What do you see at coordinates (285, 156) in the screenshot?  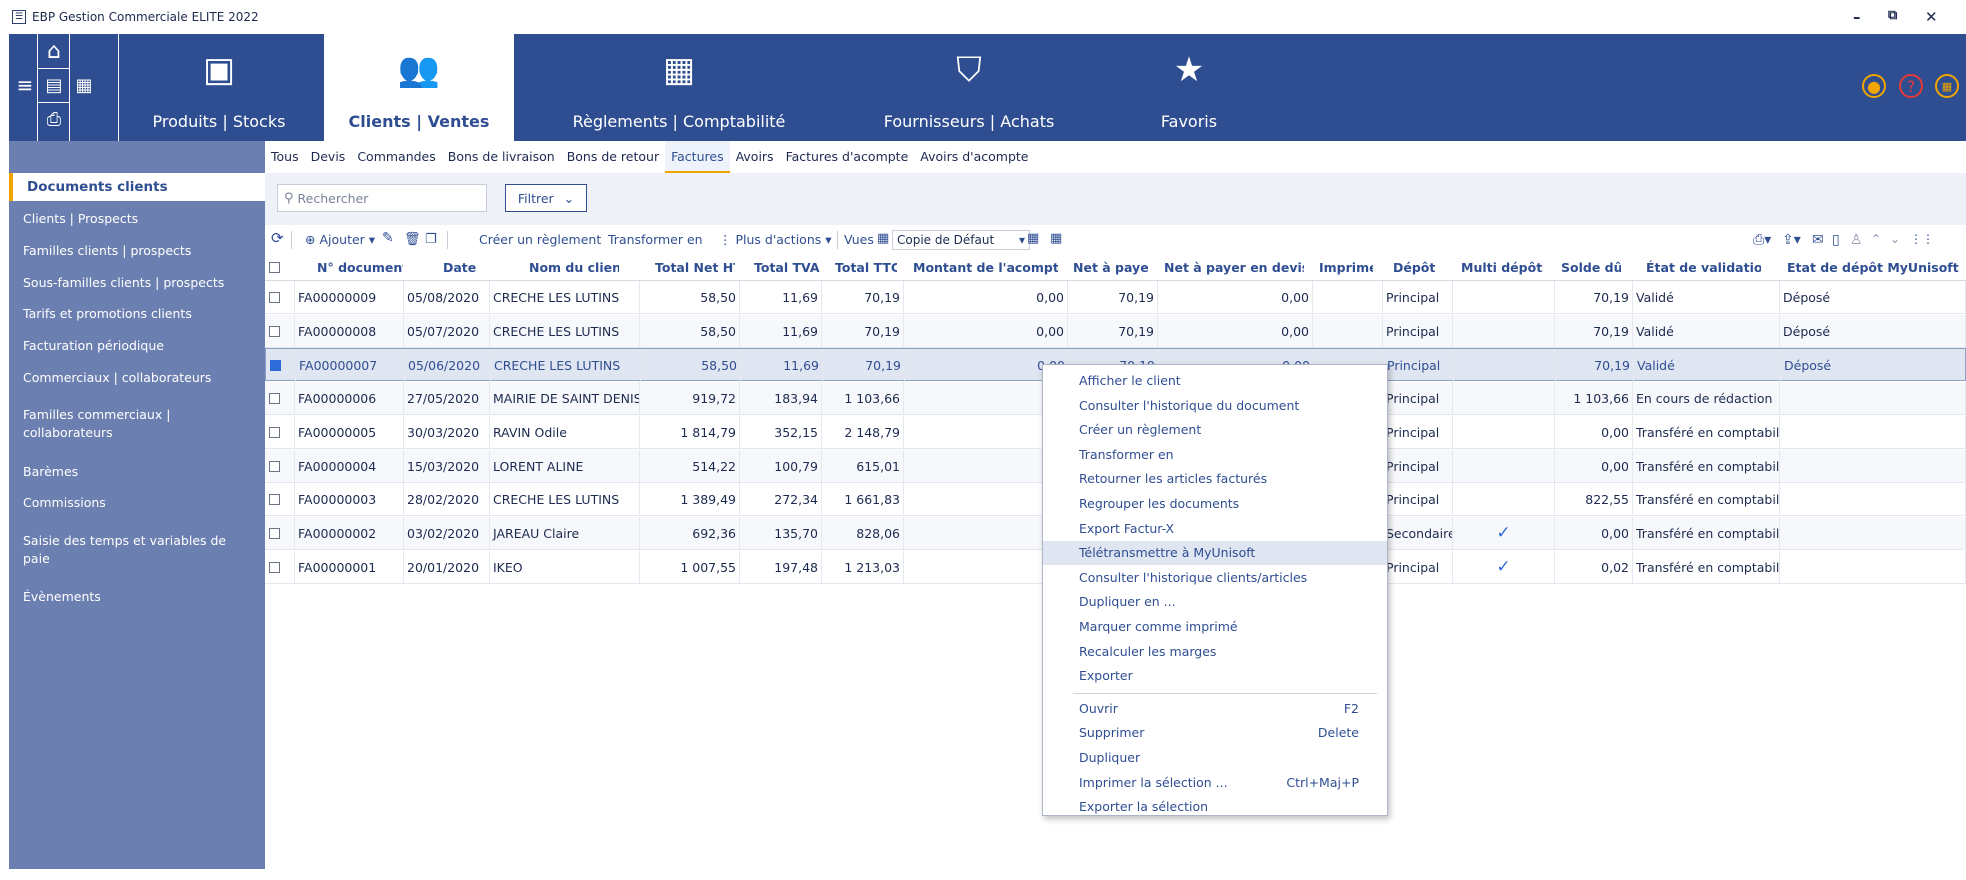 I see `tab-tous: Tous` at bounding box center [285, 156].